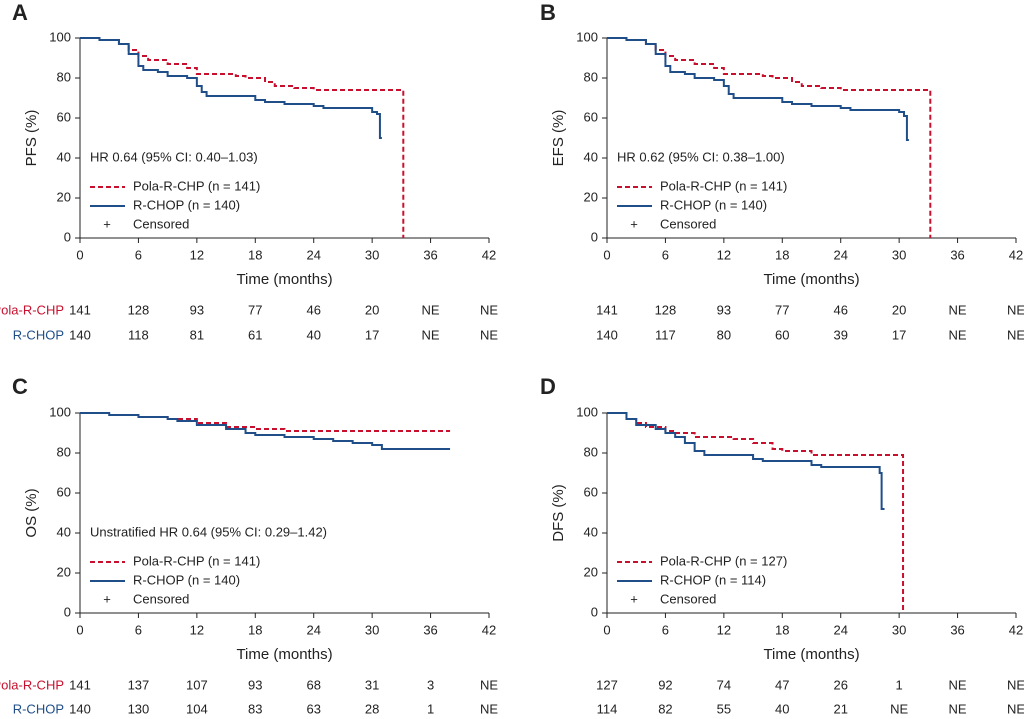 The width and height of the screenshot is (1024, 719). What do you see at coordinates (840, 708) in the screenshot?
I see `risk-number: 21` at bounding box center [840, 708].